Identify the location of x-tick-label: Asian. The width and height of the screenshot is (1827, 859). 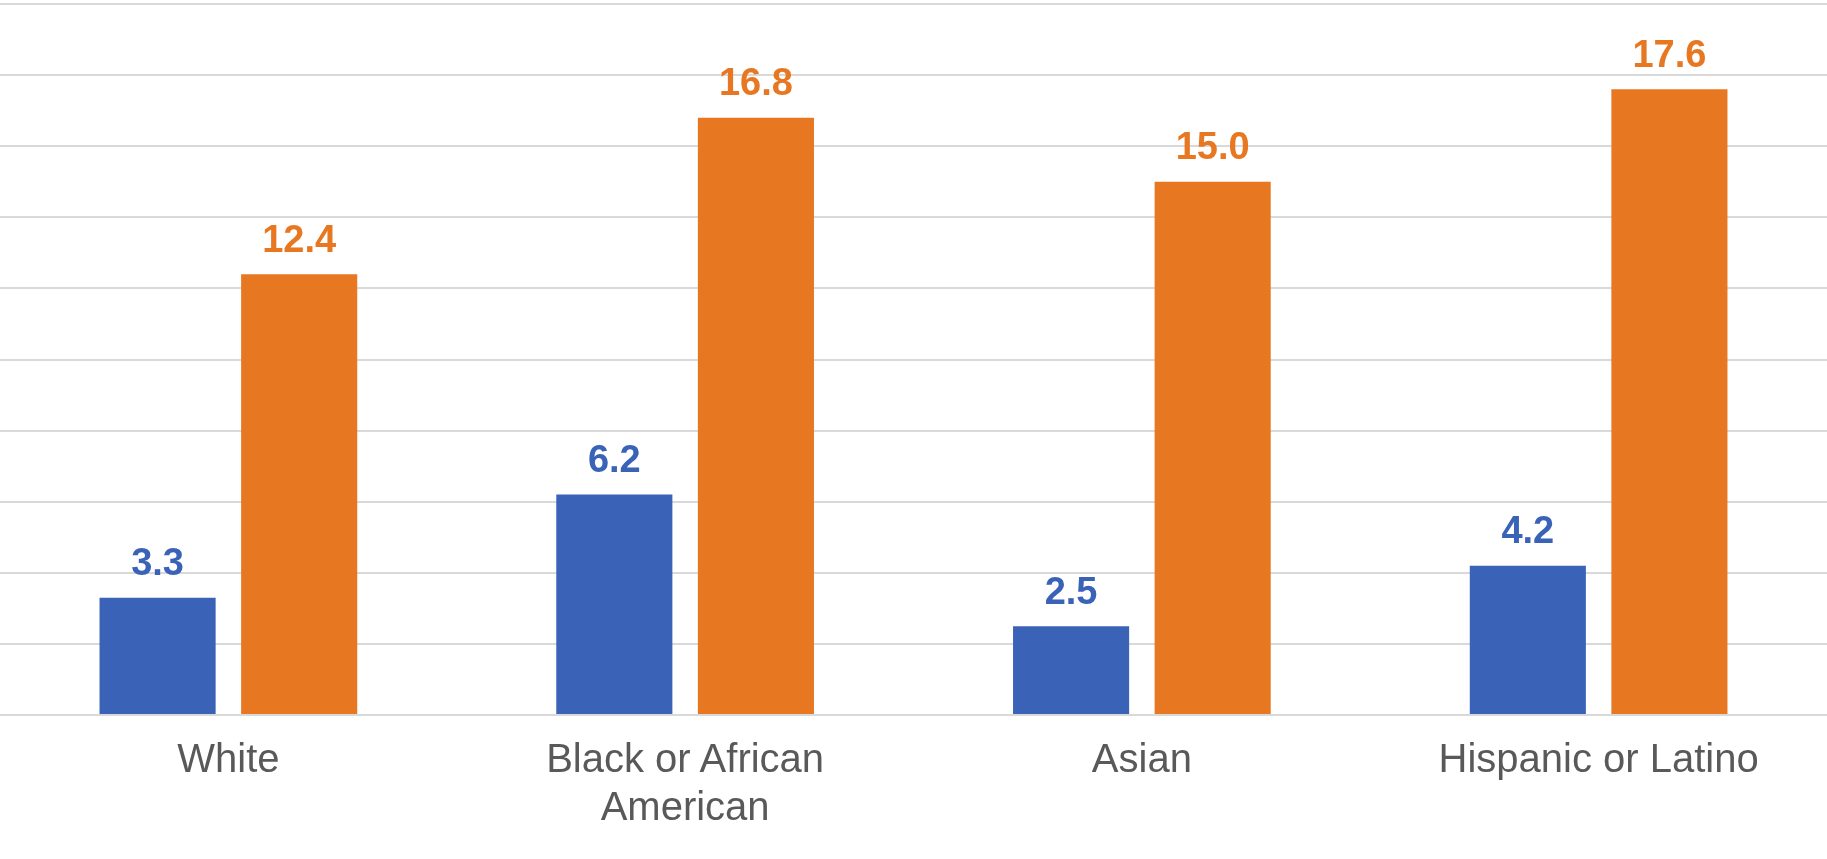
(1141, 758).